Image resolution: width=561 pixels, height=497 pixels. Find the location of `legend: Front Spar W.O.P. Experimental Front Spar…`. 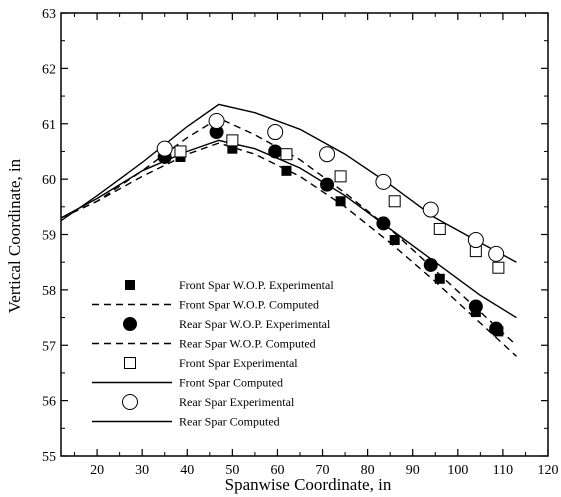

legend: Front Spar W.O.P. Experimental Front Spar… is located at coordinates (213, 353).